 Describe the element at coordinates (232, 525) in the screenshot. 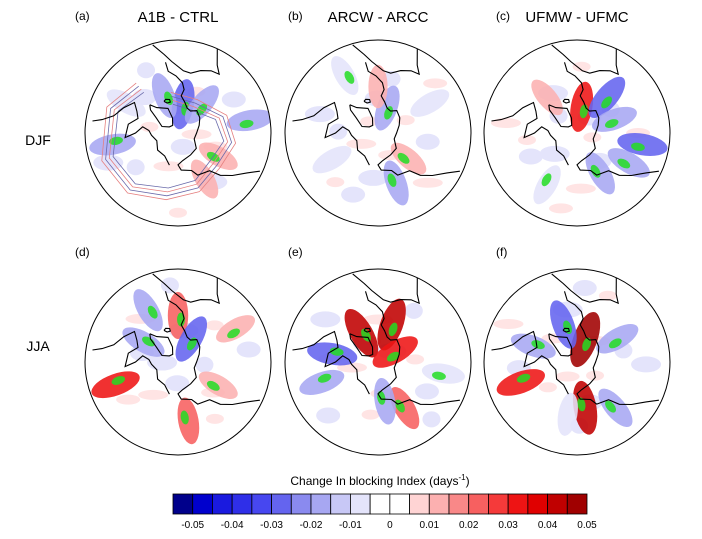

I see `colorbar-tick-label: -0.04` at that location.